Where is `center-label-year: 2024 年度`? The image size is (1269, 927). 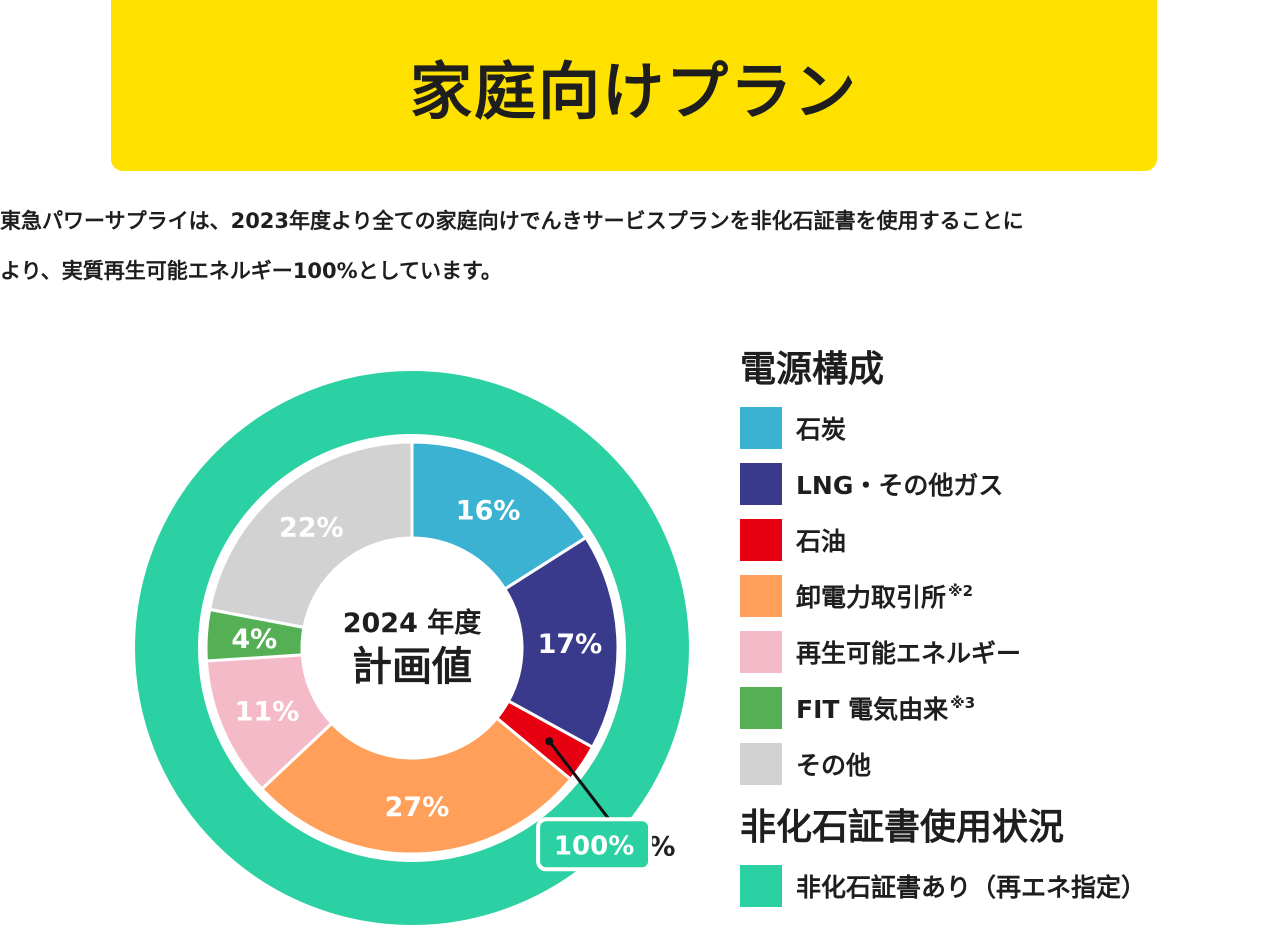 center-label-year: 2024 年度 is located at coordinates (412, 623).